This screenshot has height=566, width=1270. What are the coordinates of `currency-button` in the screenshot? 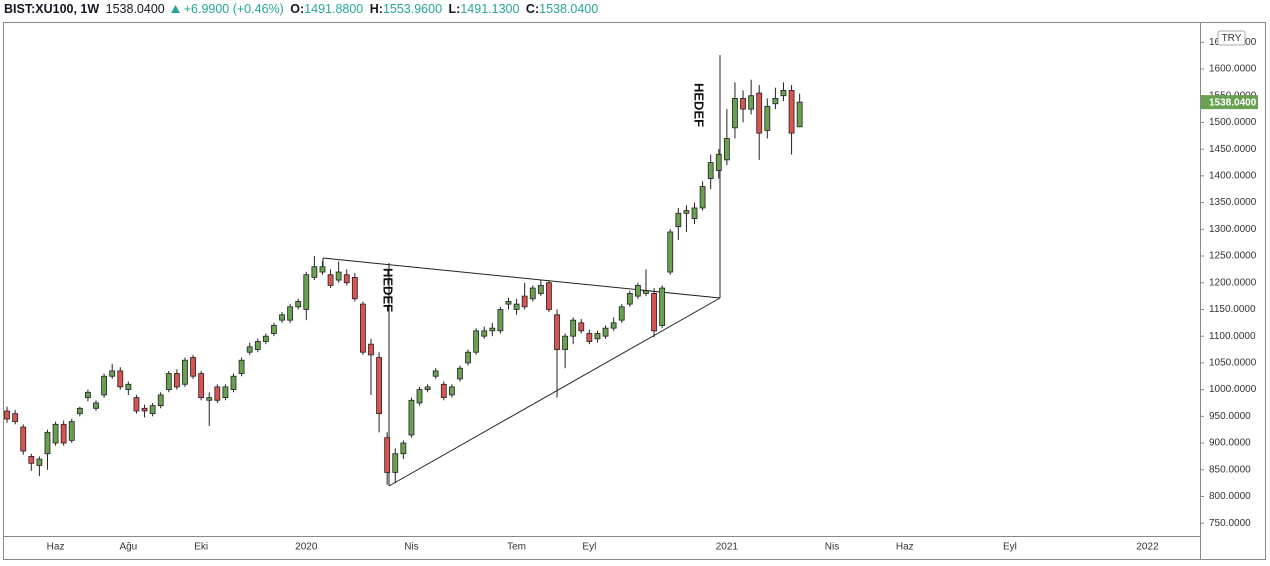 It's located at (1231, 38).